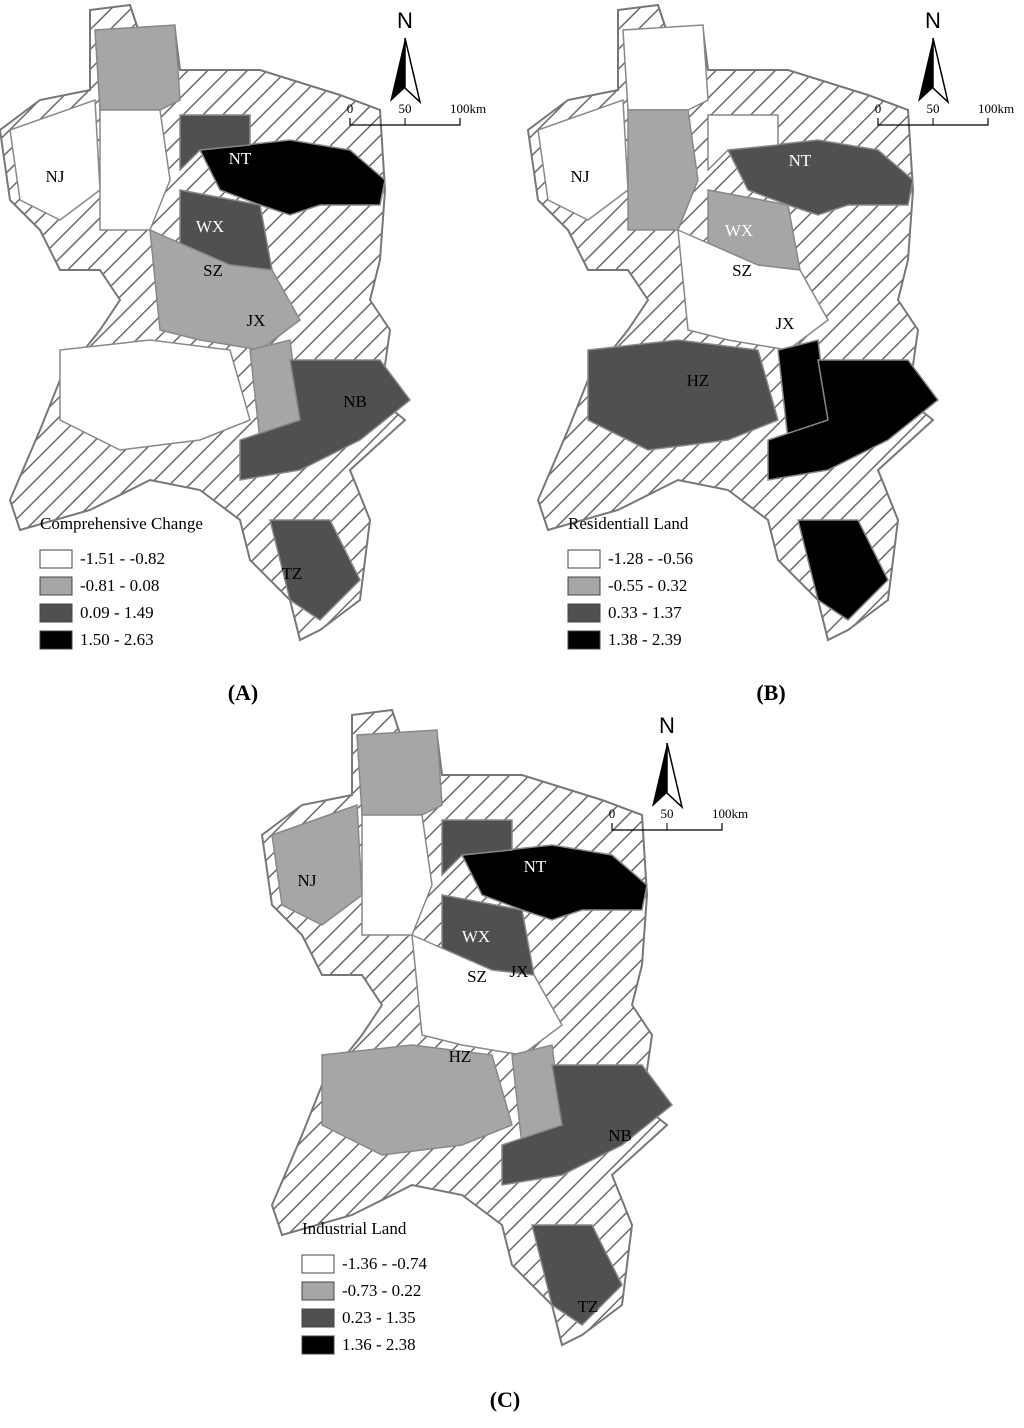  Describe the element at coordinates (121, 523) in the screenshot. I see `legend-title: Comprehensive Change` at that location.